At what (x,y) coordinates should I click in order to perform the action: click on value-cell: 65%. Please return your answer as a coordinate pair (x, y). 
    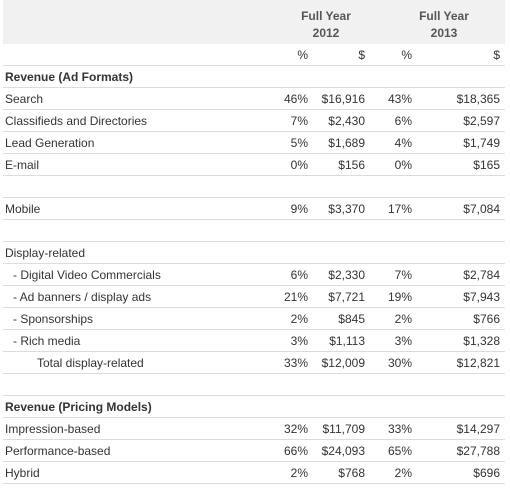
    Looking at the image, I should click on (399, 451).